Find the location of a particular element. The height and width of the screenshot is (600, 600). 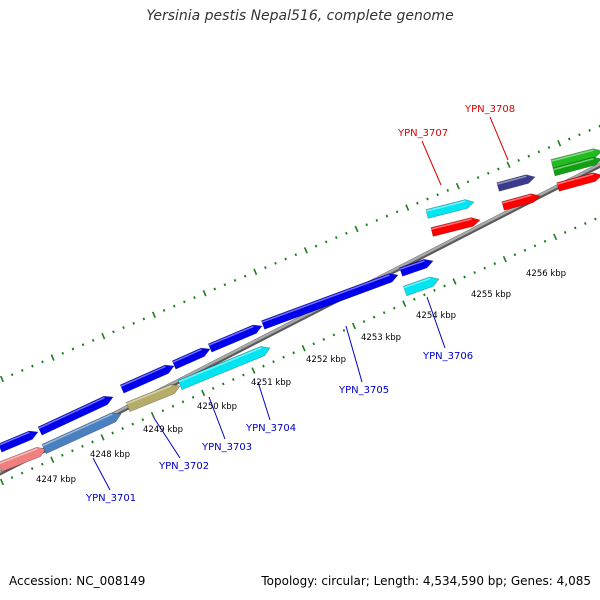

gene-label-ypn-3705: YPN_3705 is located at coordinates (363, 390).